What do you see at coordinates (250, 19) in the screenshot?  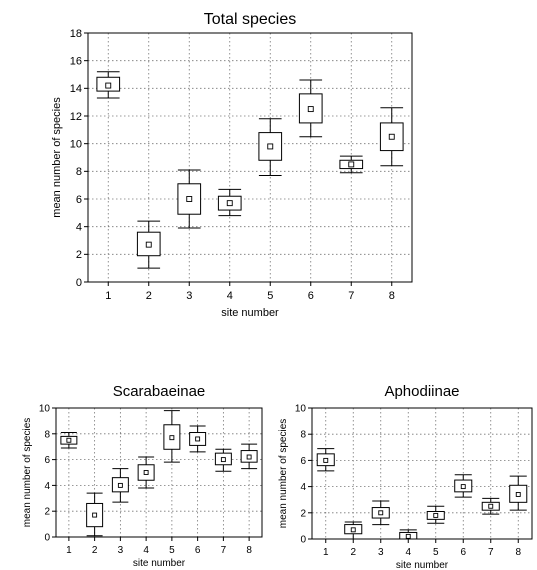 I see `chart-title: Total species` at bounding box center [250, 19].